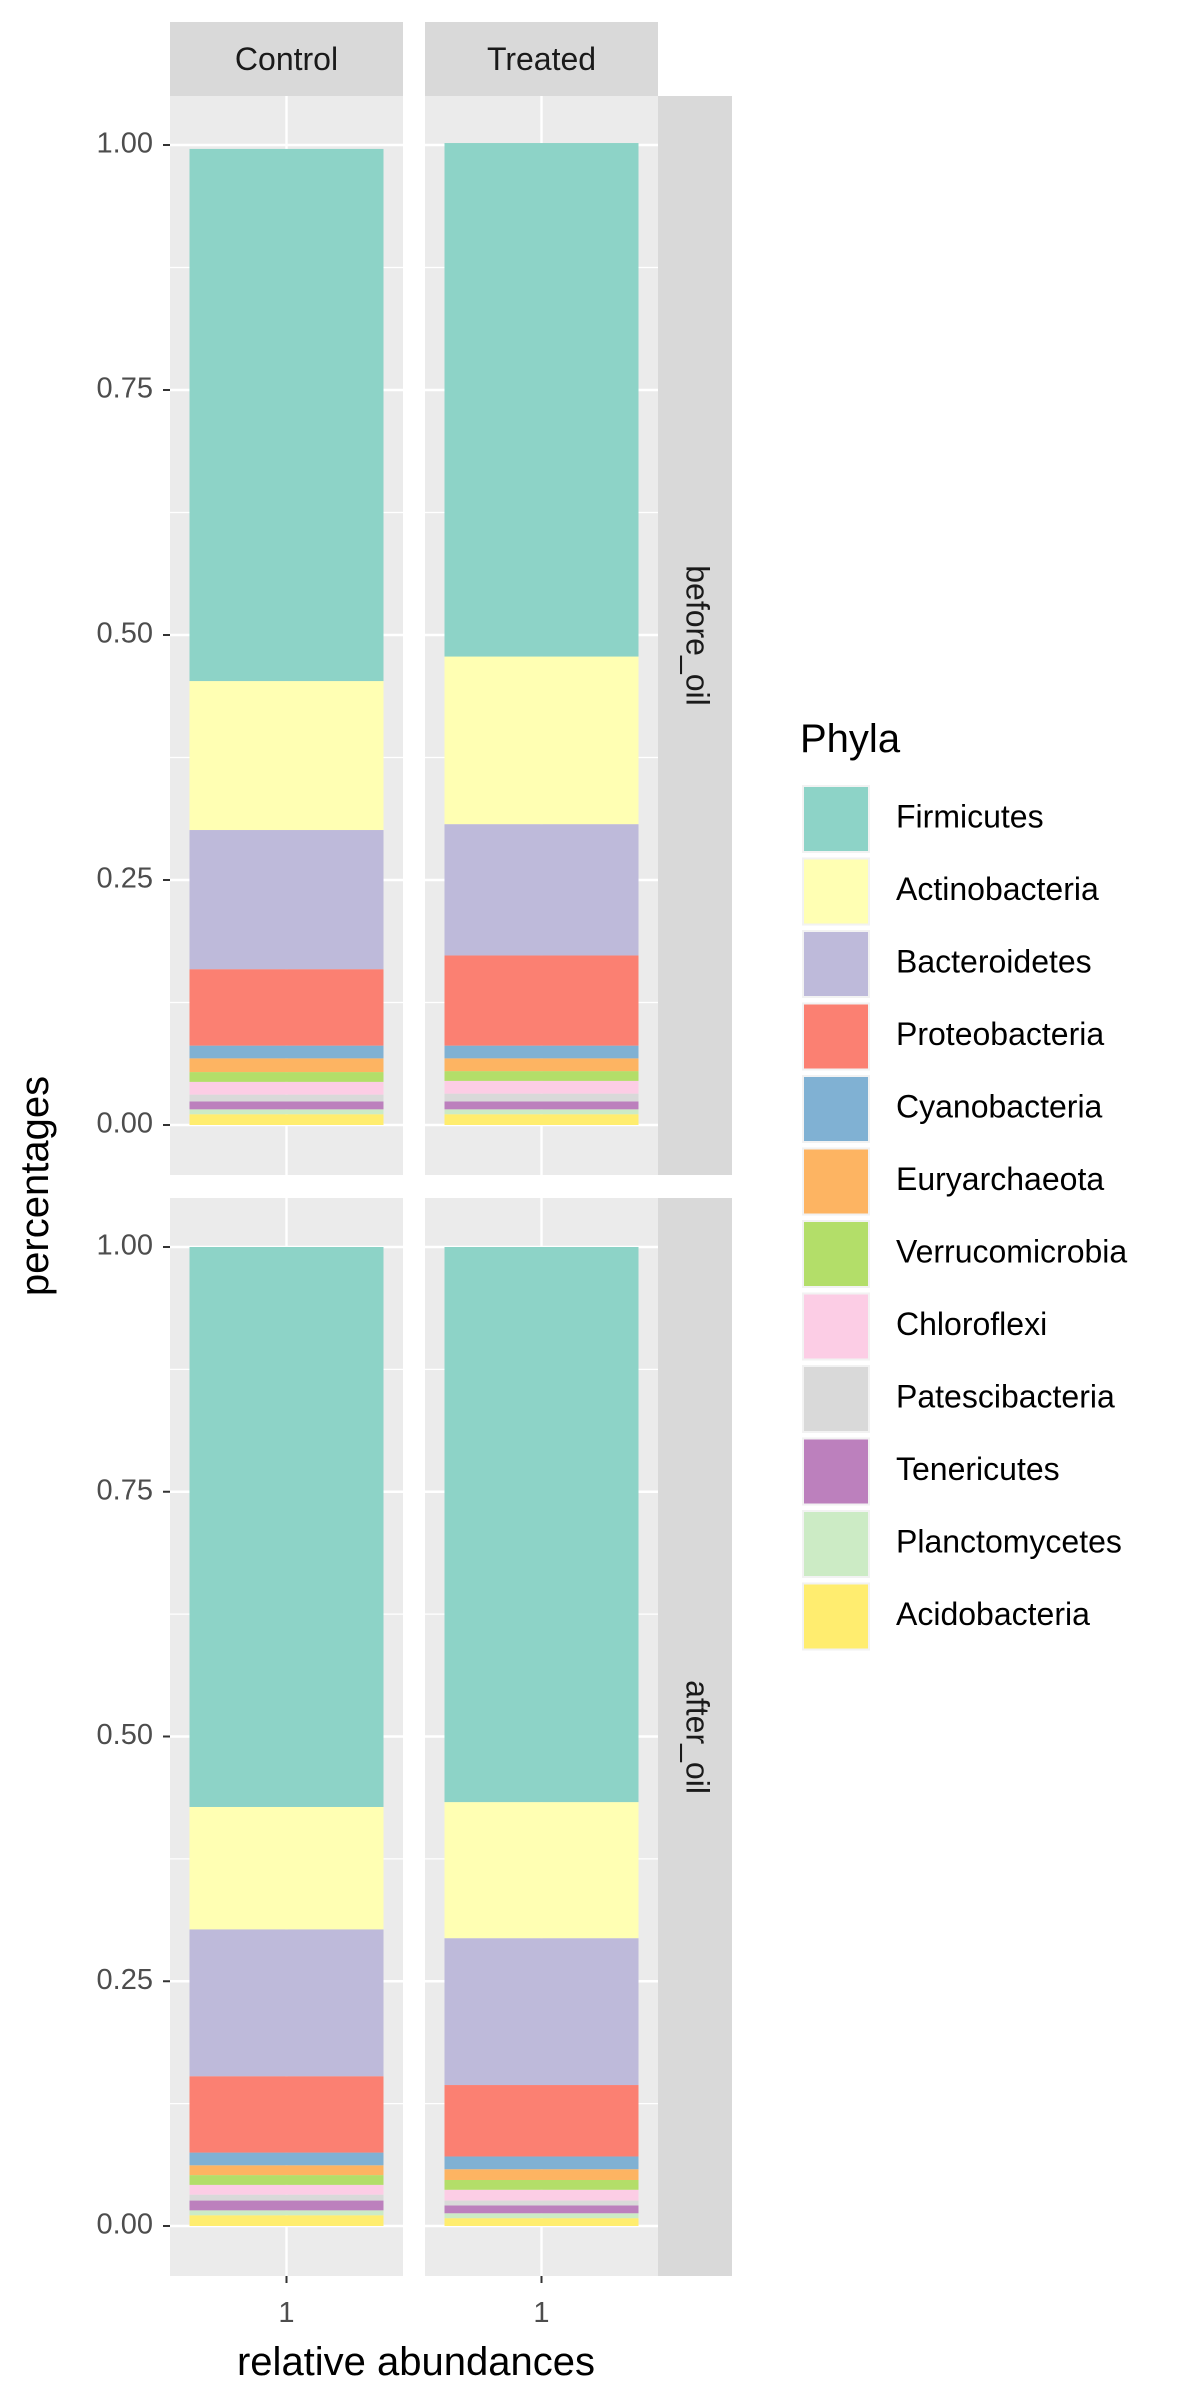  What do you see at coordinates (836, 819) in the screenshot?
I see `legend-swatch-firmicutes` at bounding box center [836, 819].